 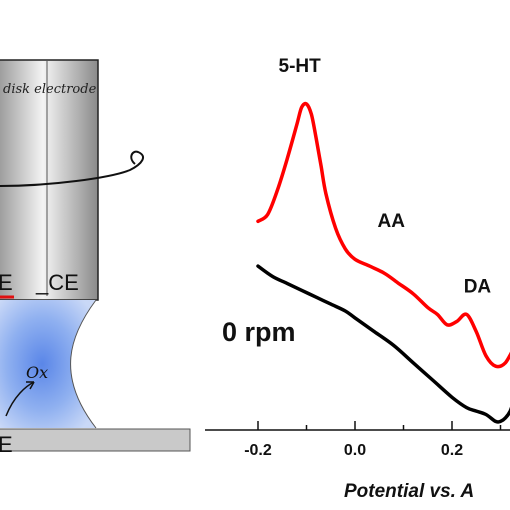 I want to click on electrolyte-droplet, so click(x=48, y=364).